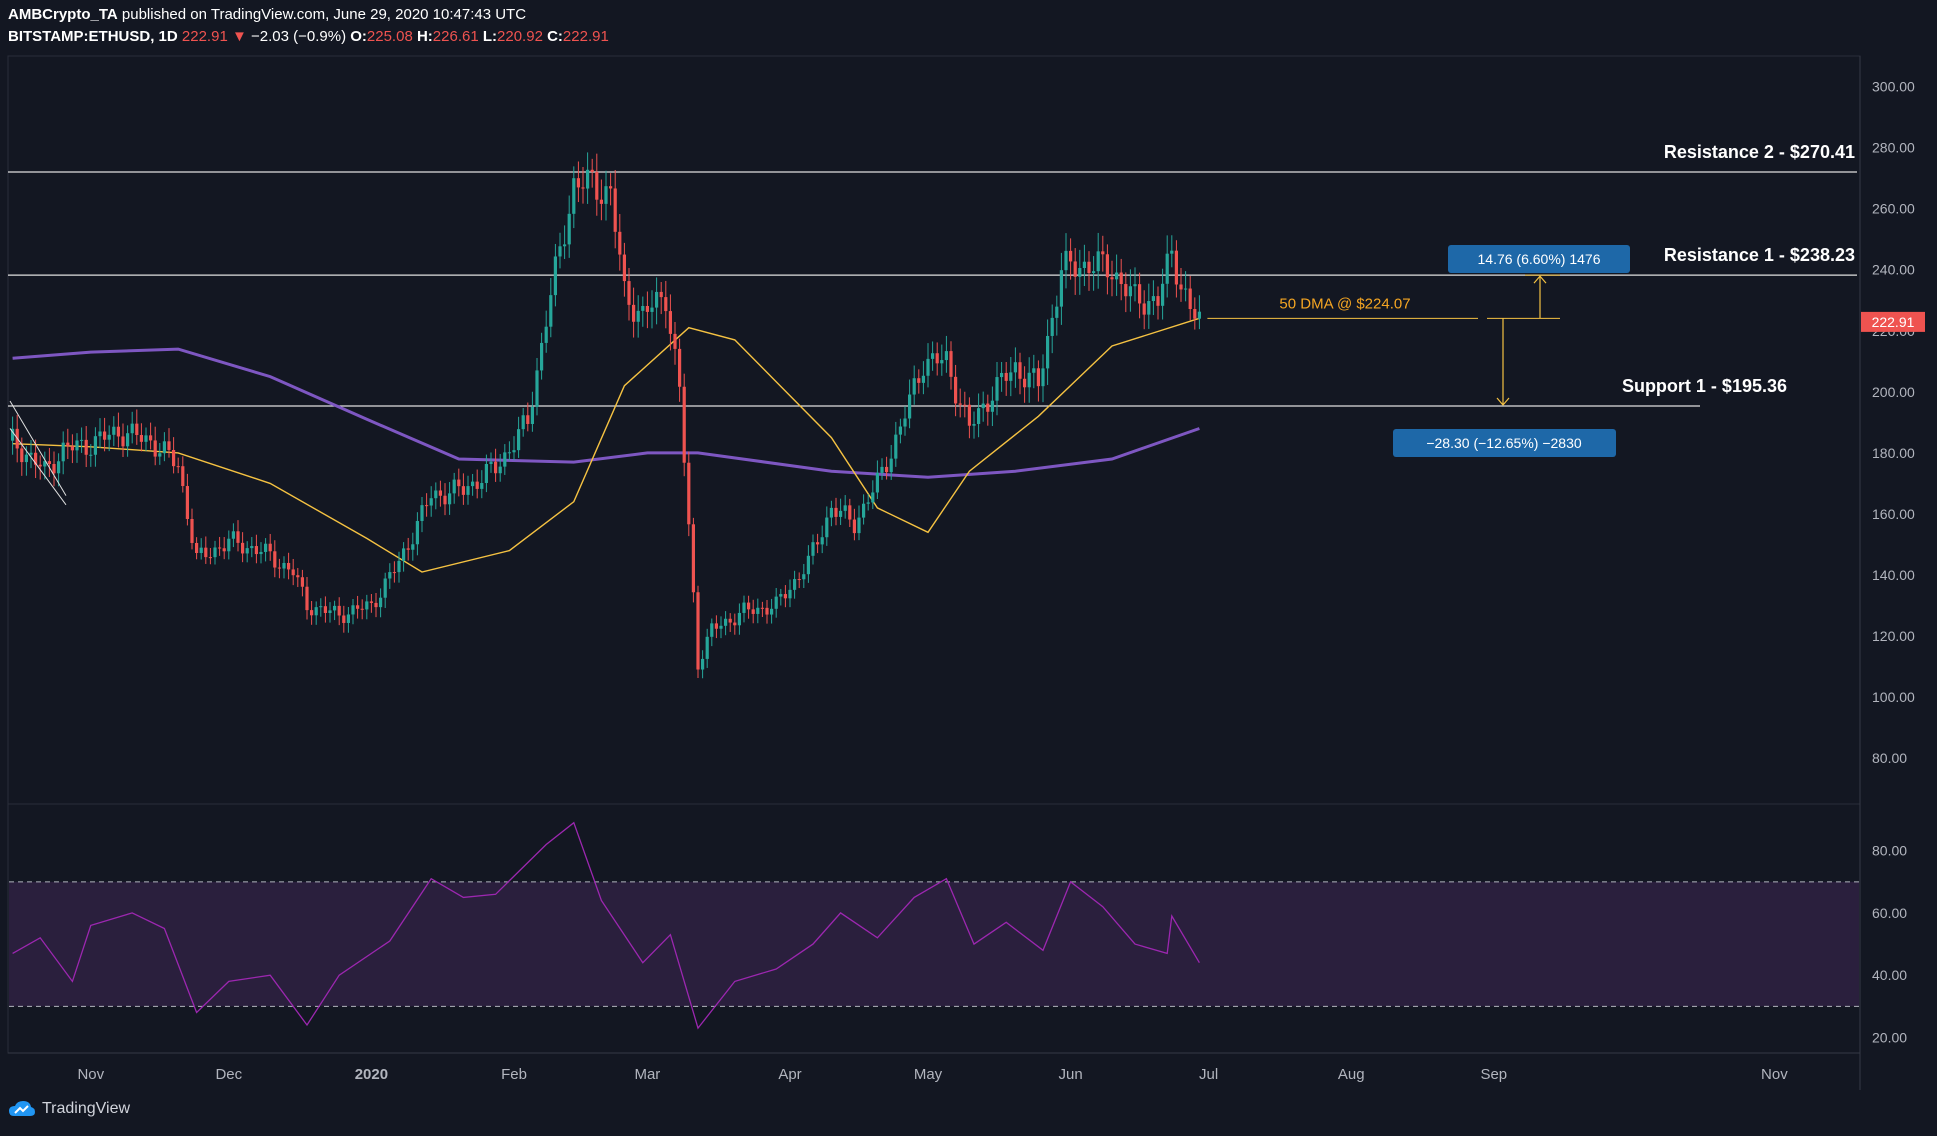 This screenshot has width=1937, height=1136. Describe the element at coordinates (93, 36) in the screenshot. I see `symbol-label: BITSTAMP:ETHUSD, 1D` at that location.